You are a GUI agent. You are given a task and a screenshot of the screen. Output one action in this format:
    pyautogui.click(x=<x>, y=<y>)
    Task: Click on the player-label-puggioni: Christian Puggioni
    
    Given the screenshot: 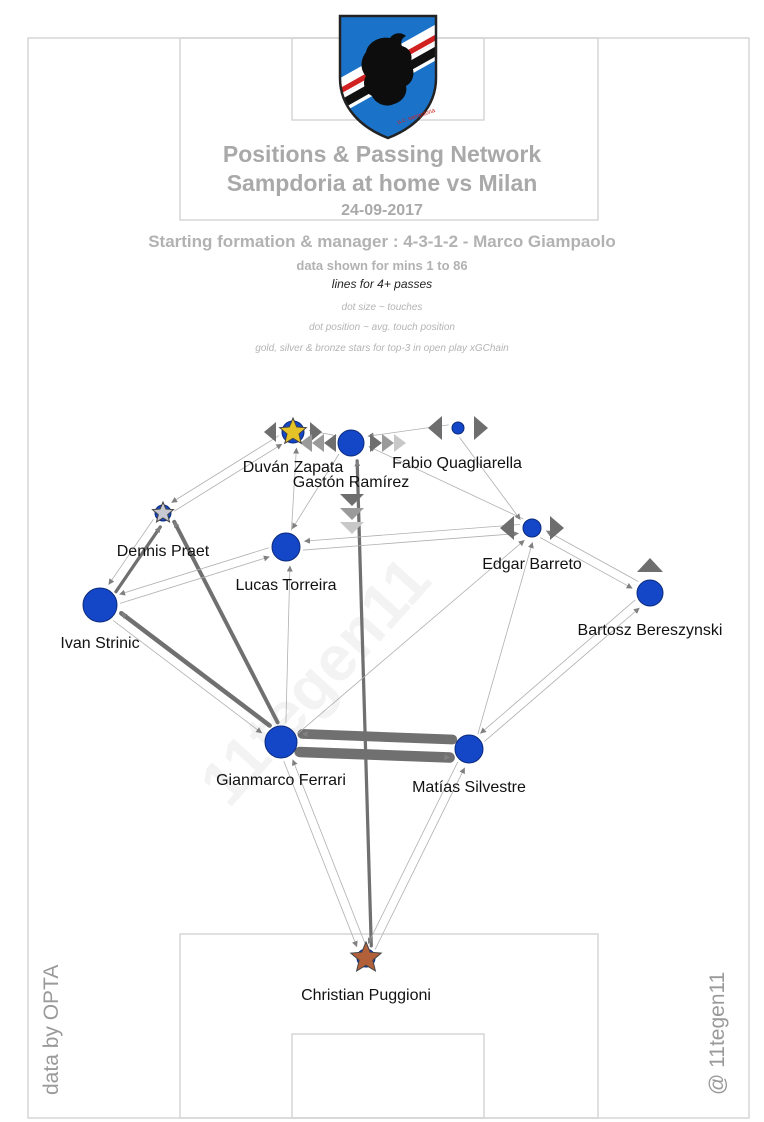 What is the action you would take?
    pyautogui.click(x=366, y=995)
    